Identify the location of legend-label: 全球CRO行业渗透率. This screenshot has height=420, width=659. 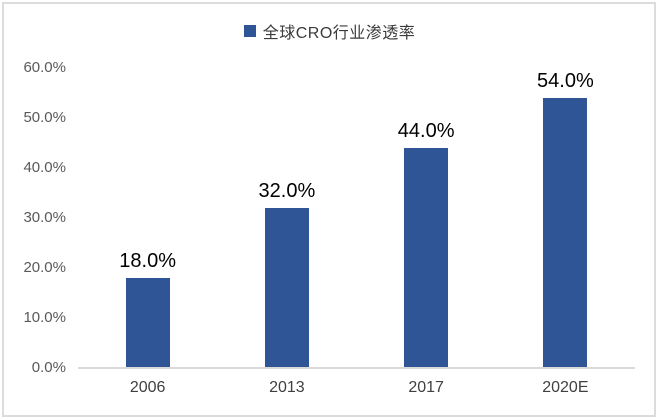
(339, 33).